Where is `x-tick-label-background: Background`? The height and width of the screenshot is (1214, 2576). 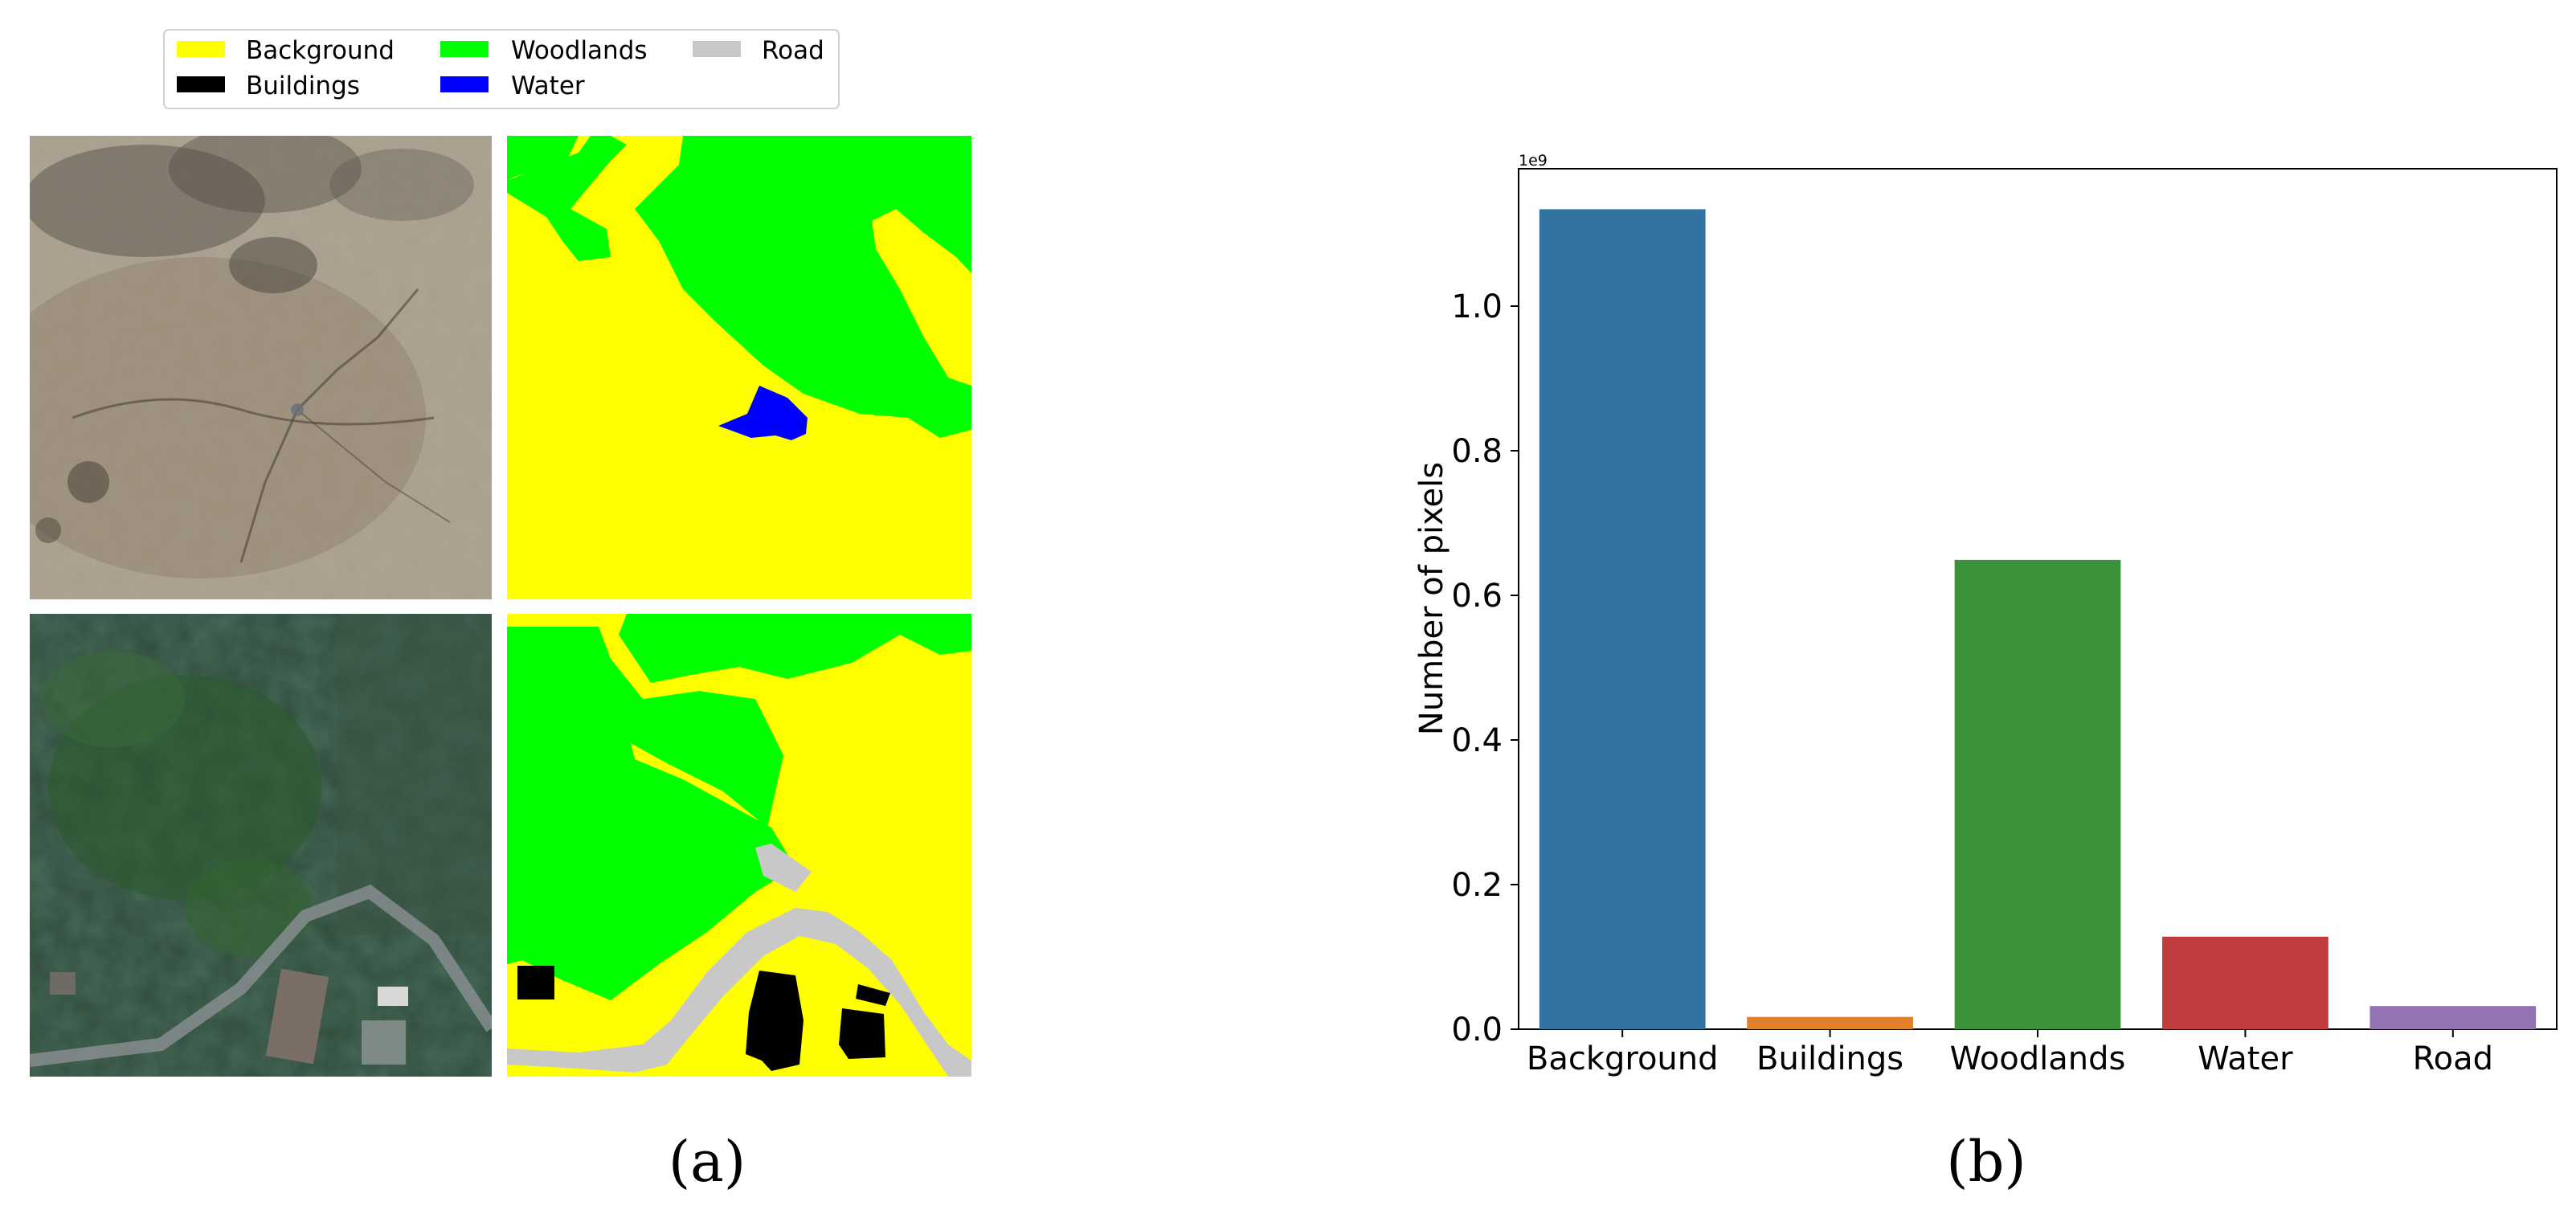
x-tick-label-background: Background is located at coordinates (1623, 1058).